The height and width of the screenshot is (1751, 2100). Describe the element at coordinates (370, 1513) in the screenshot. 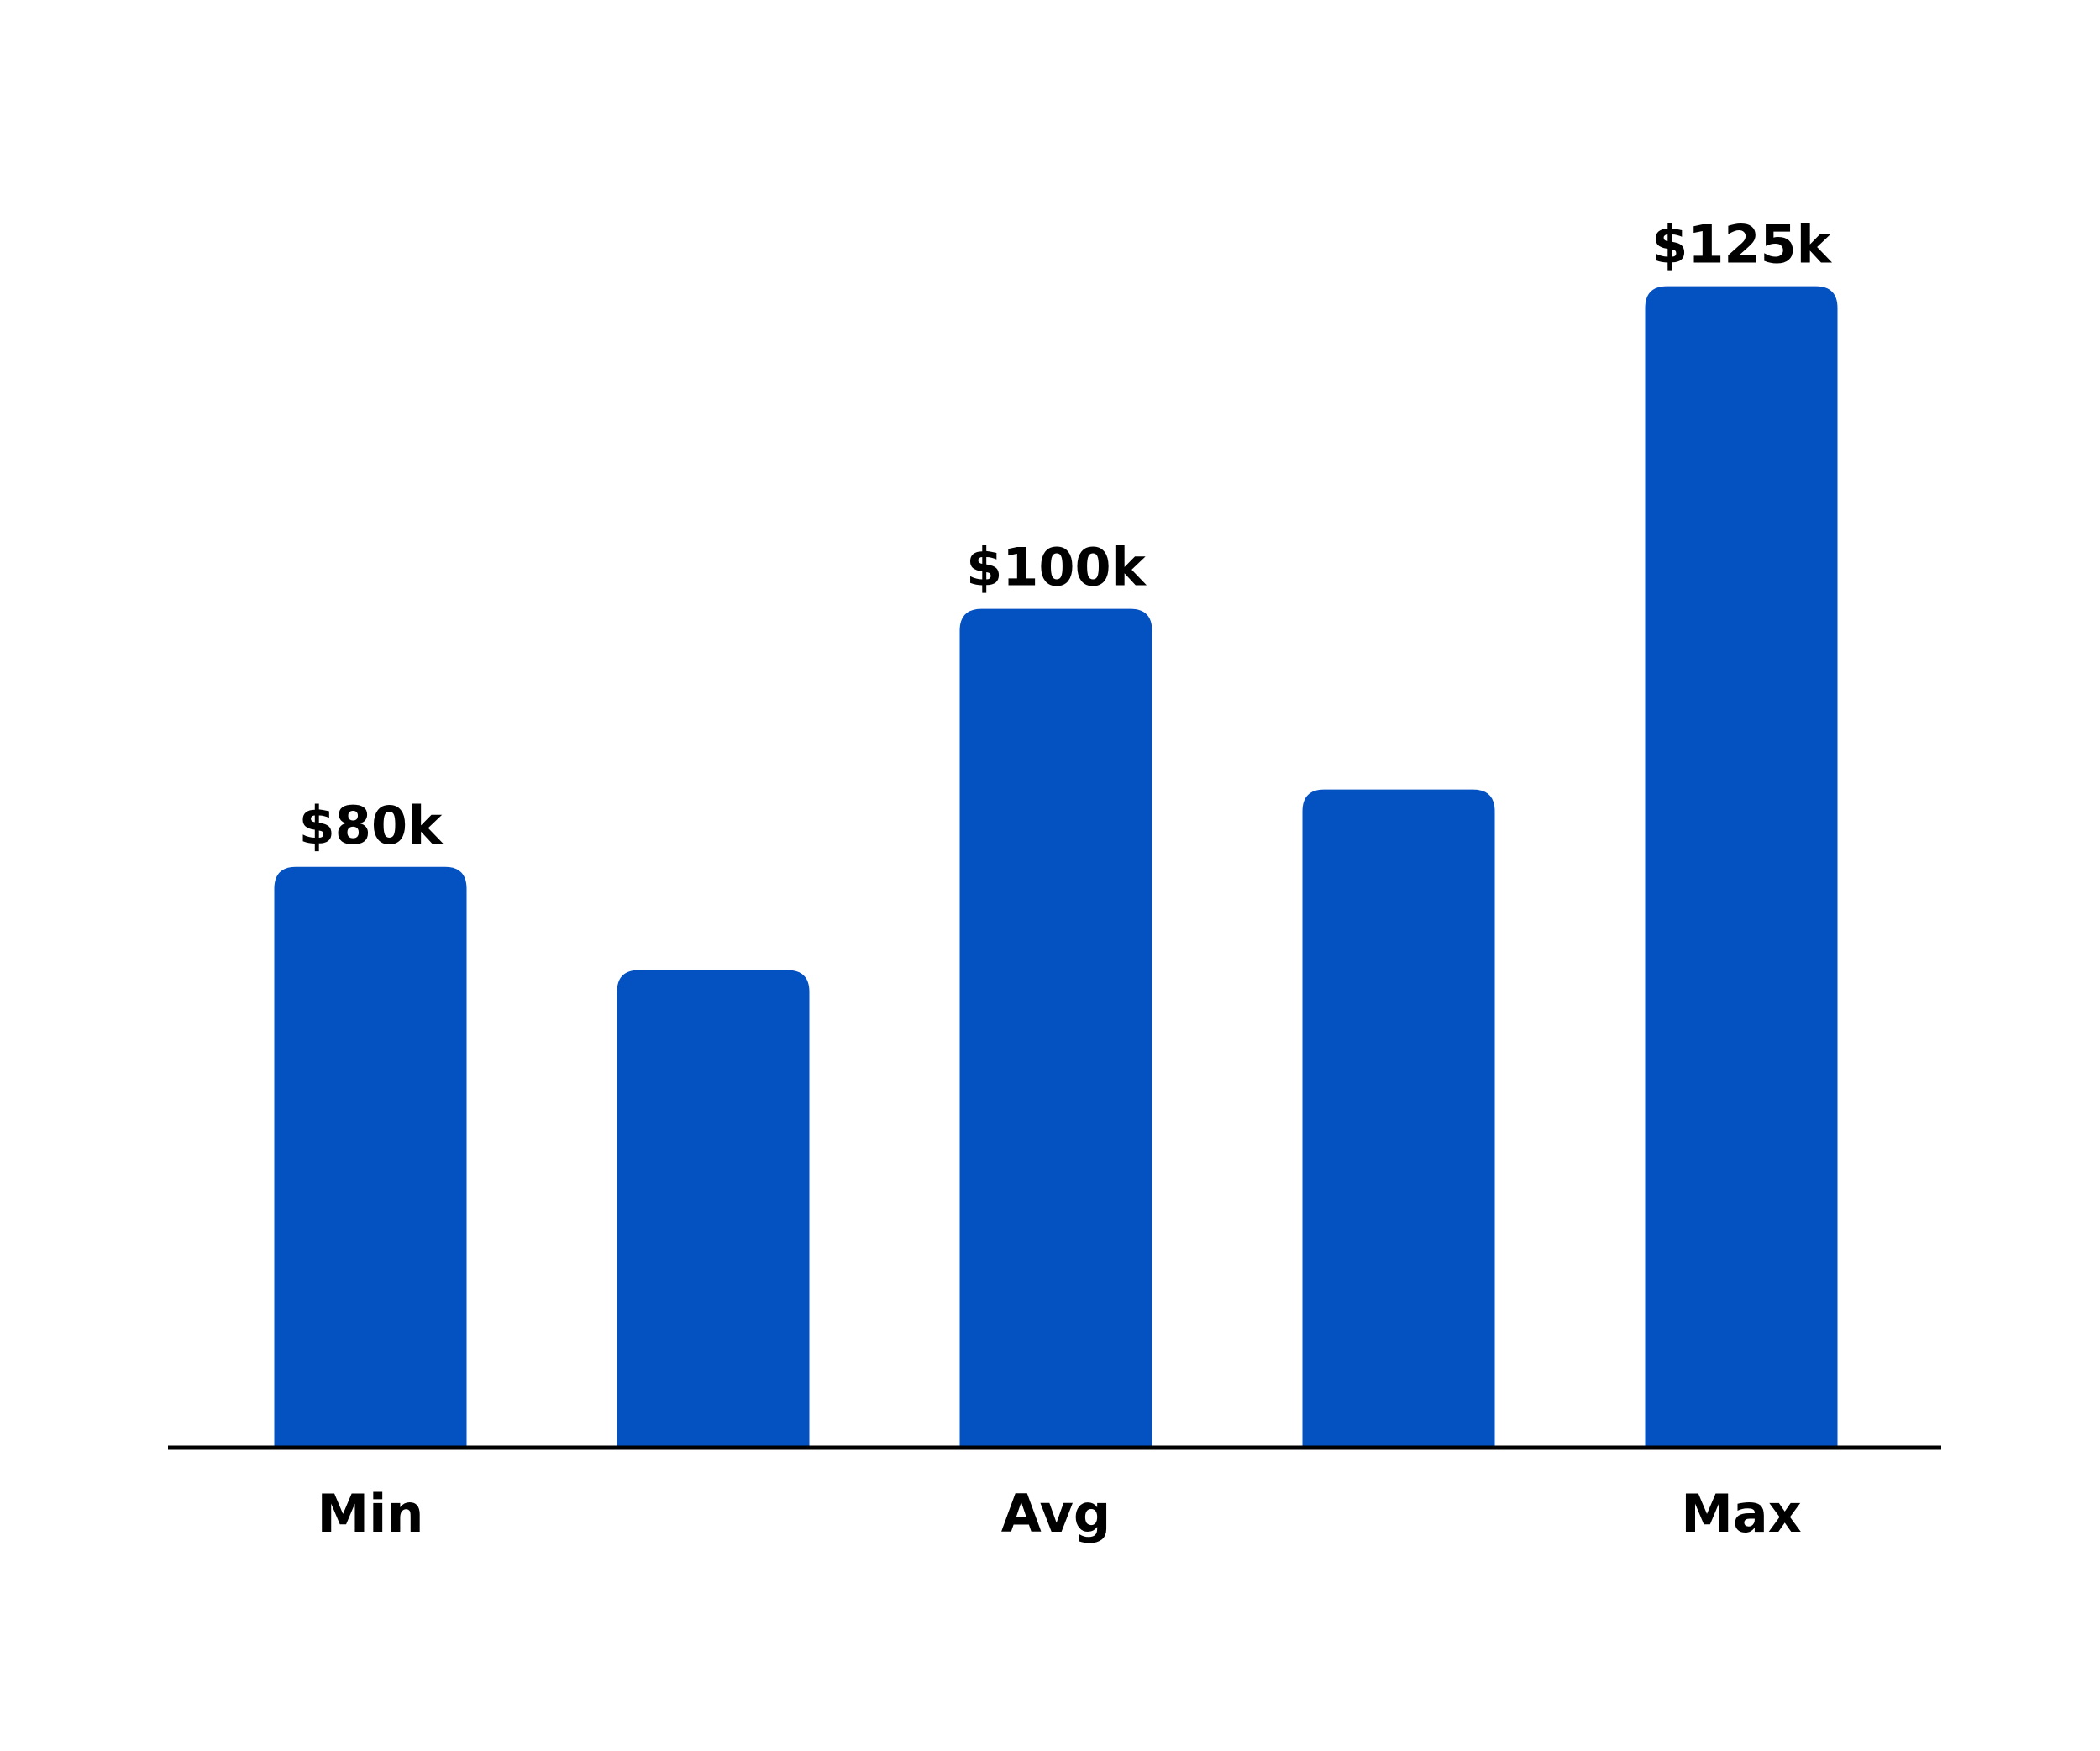

I see `x-tick-label: Min` at that location.